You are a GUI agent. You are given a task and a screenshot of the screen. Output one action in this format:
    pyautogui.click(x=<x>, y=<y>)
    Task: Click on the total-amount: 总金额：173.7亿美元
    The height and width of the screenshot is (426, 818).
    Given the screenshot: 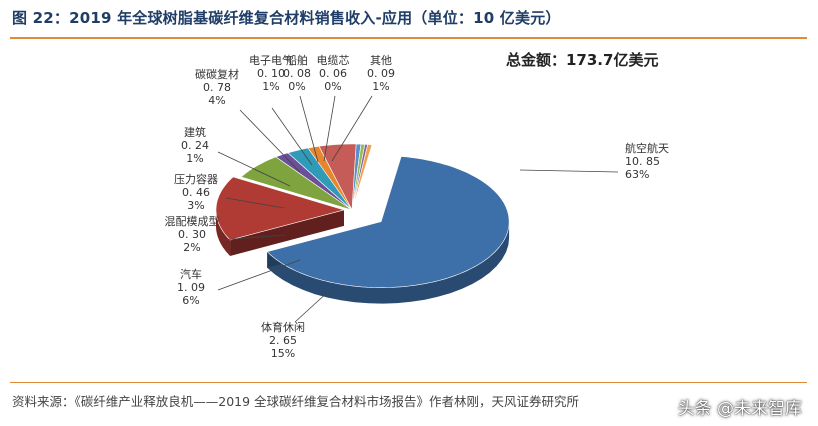 What is the action you would take?
    pyautogui.click(x=582, y=60)
    